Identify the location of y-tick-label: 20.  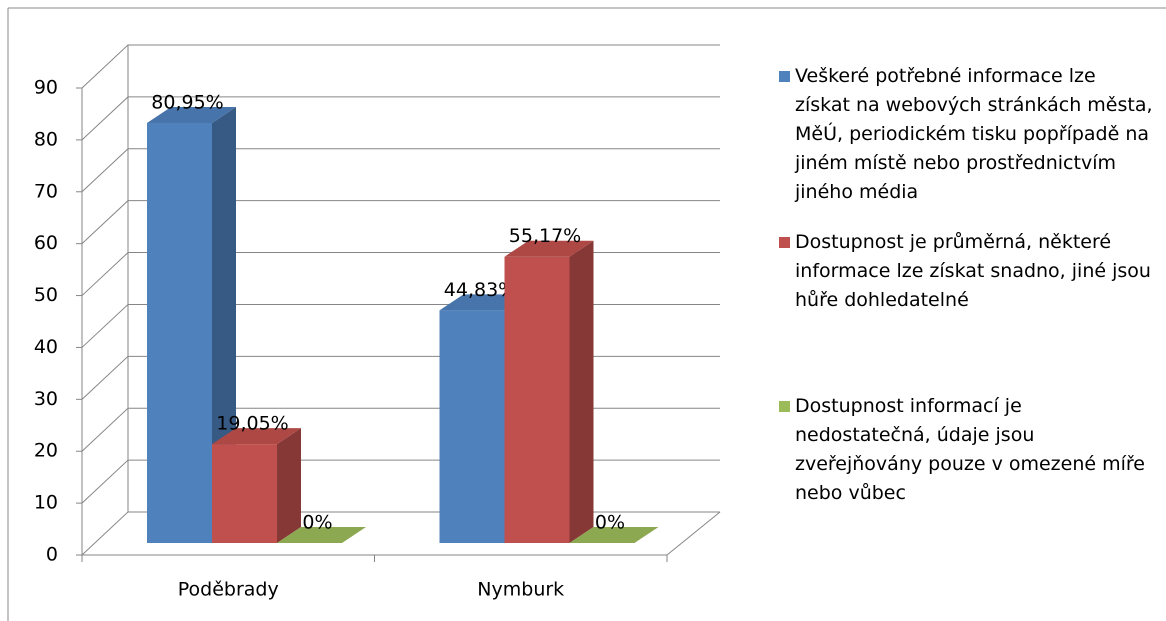
(46, 451).